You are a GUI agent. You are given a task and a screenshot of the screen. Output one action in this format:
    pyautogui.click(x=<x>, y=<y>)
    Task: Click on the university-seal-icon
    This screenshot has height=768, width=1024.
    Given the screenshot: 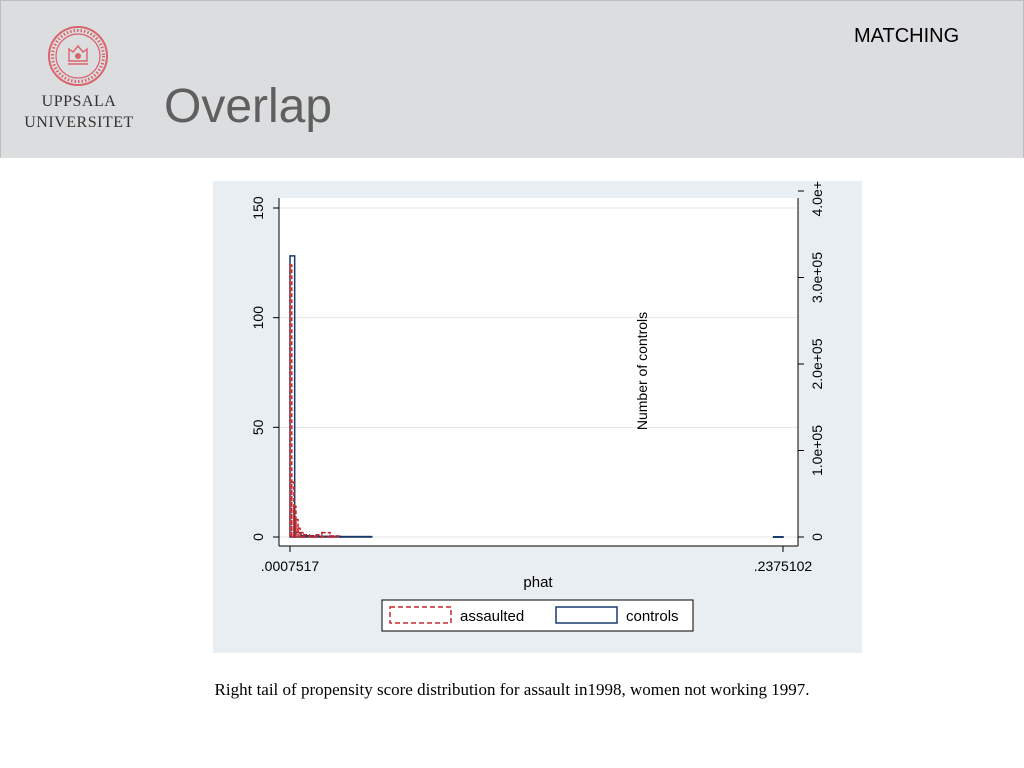 What is the action you would take?
    pyautogui.click(x=78, y=56)
    